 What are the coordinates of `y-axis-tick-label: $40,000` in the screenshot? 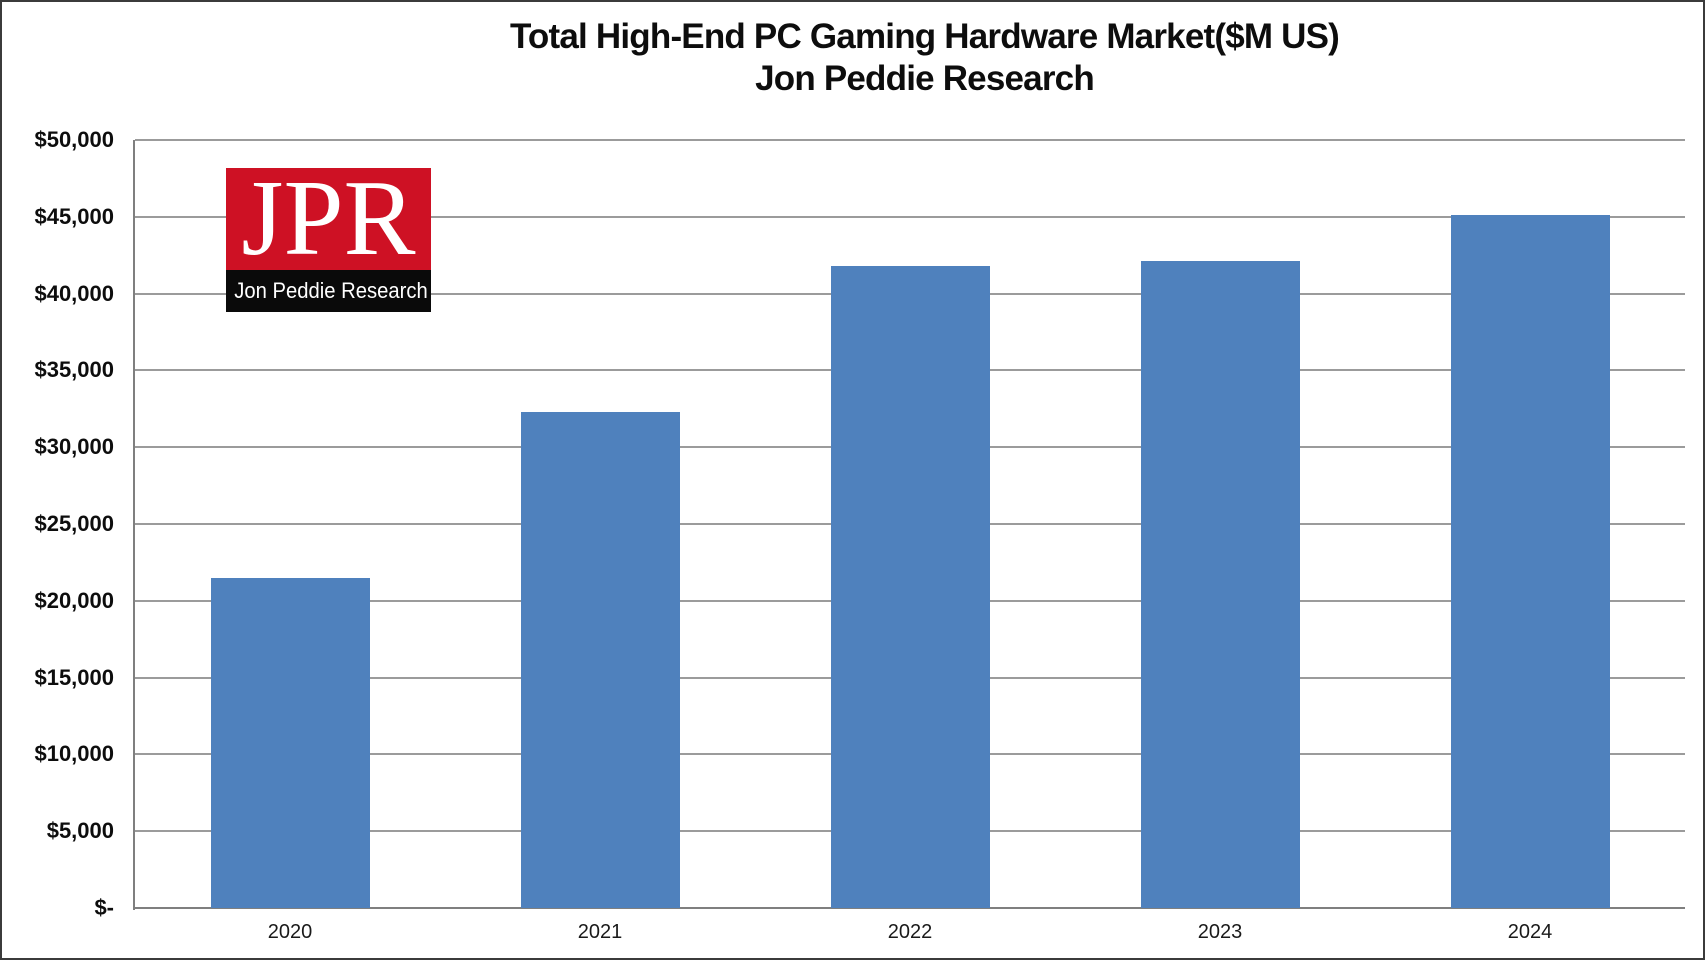 It's located at (74, 293).